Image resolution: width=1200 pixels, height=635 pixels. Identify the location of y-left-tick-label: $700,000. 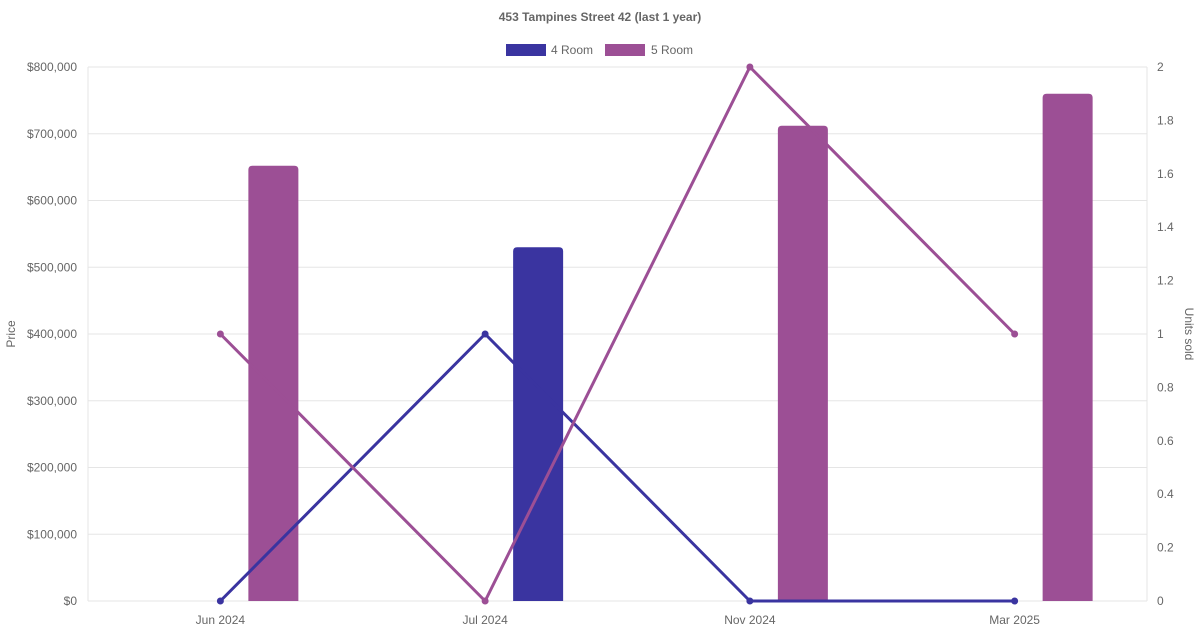
(52, 134).